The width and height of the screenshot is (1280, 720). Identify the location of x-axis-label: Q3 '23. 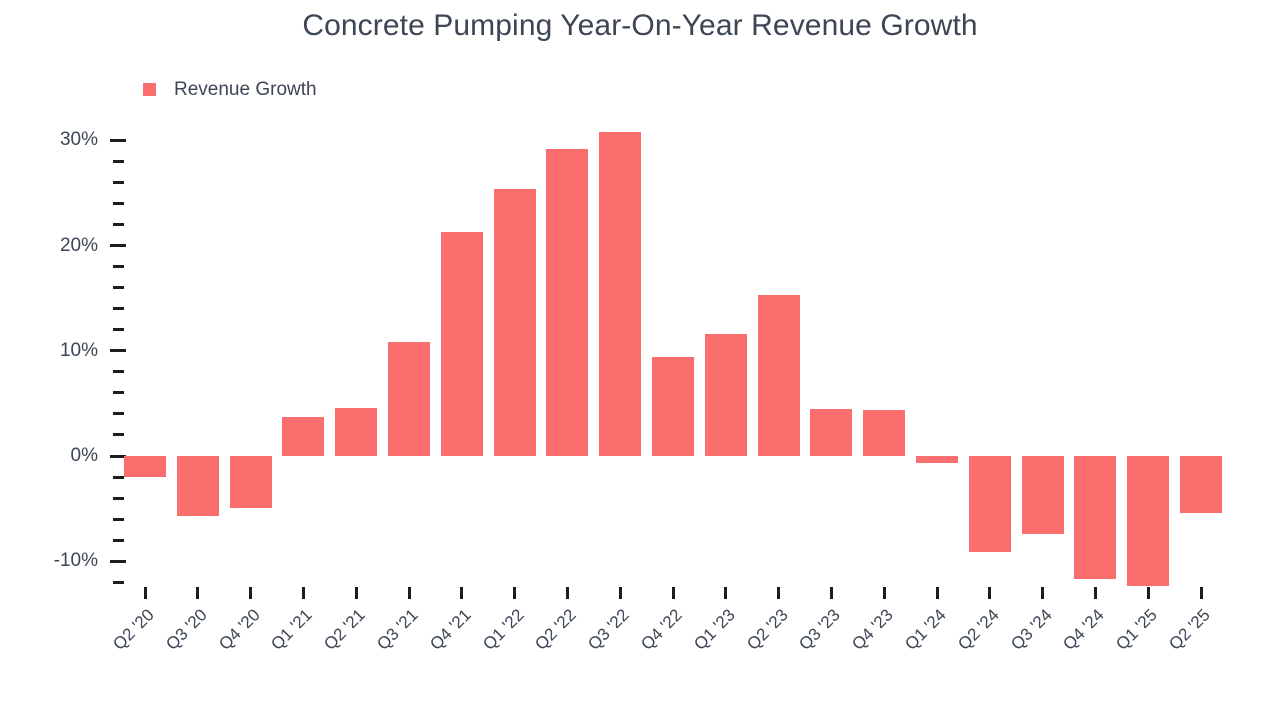
(820, 629).